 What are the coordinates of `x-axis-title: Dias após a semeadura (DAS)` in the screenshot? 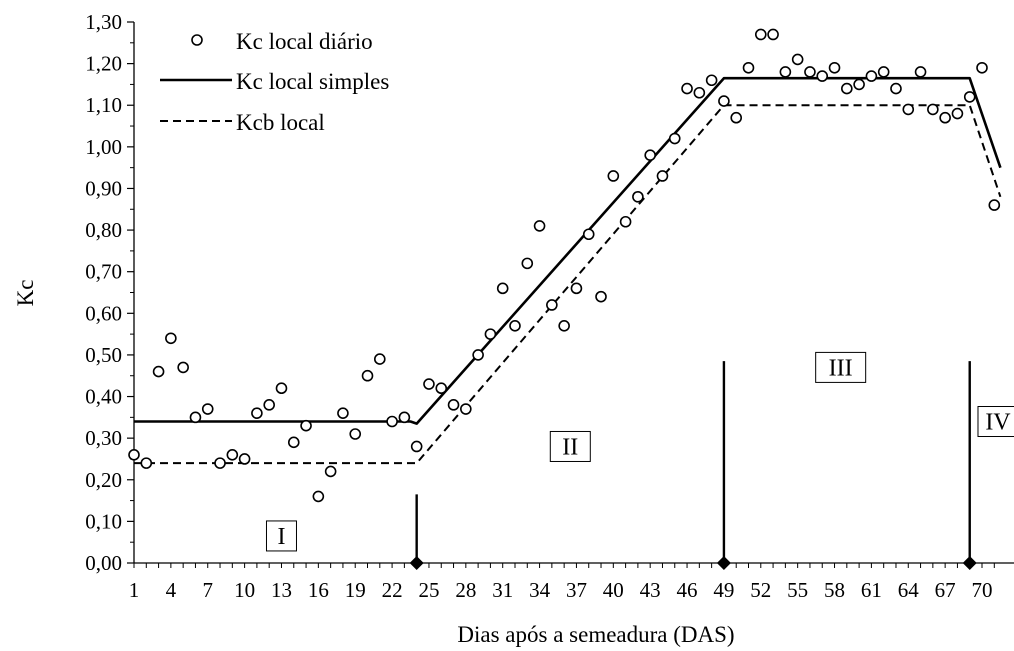 It's located at (595, 634).